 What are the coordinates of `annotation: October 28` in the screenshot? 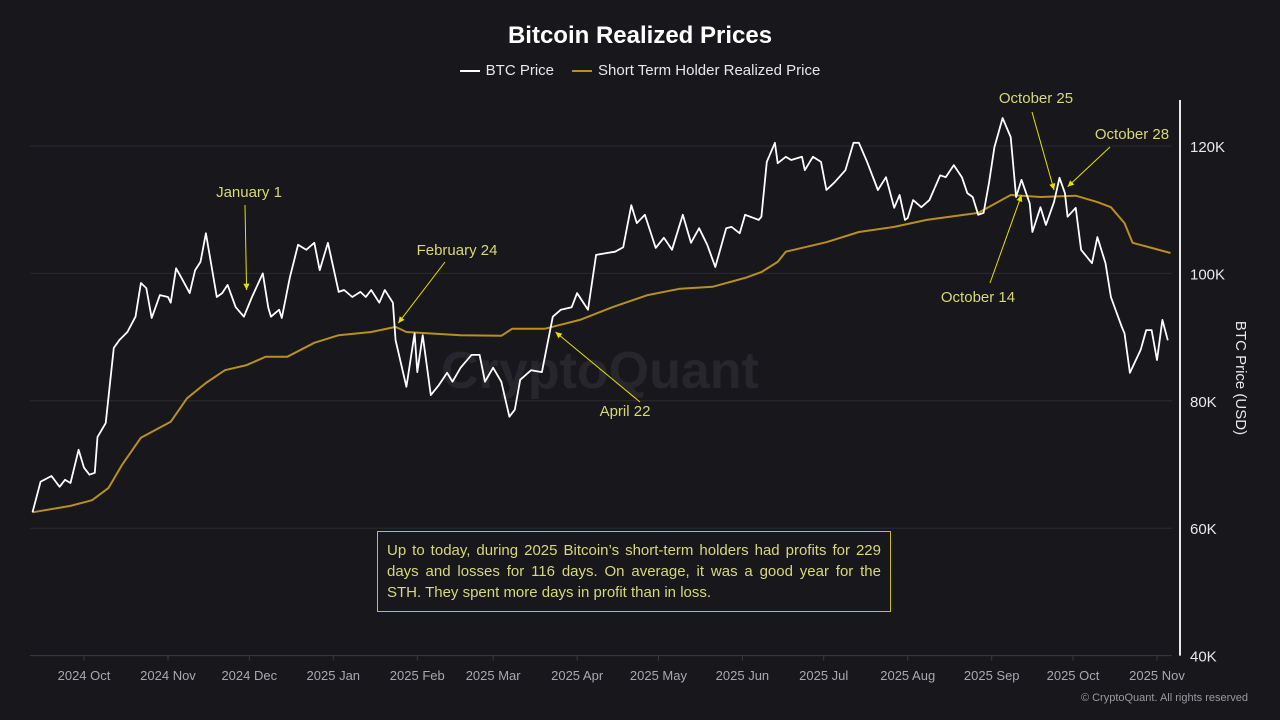 It's located at (1118, 157).